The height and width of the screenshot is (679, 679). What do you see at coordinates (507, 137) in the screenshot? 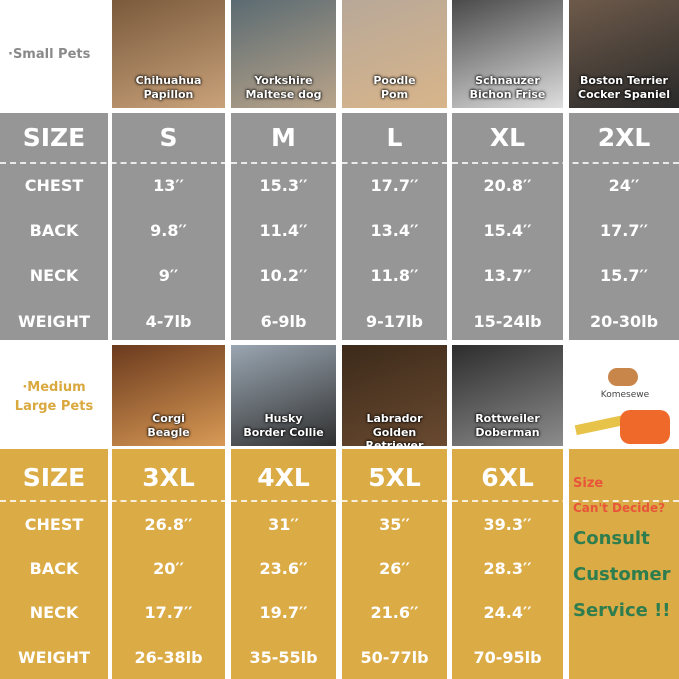
I see `header-cell: XL` at bounding box center [507, 137].